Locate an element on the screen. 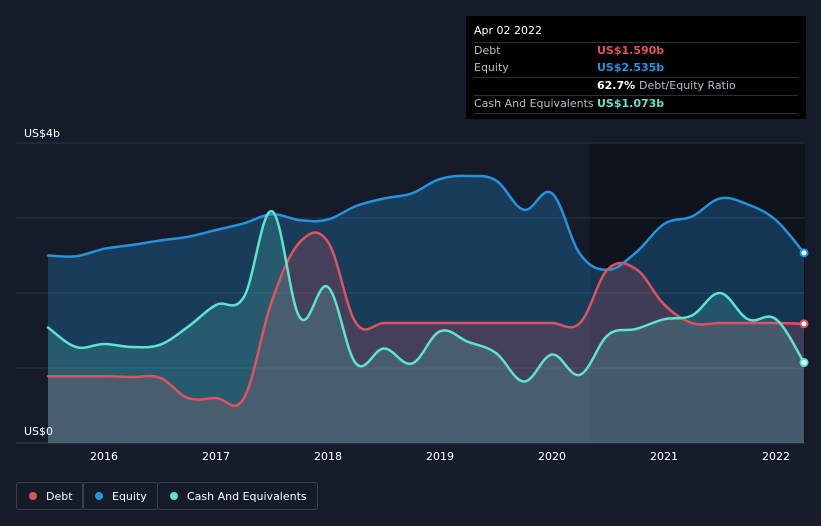 The image size is (821, 526). tooltip-date: Apr 02 2022 is located at coordinates (508, 30).